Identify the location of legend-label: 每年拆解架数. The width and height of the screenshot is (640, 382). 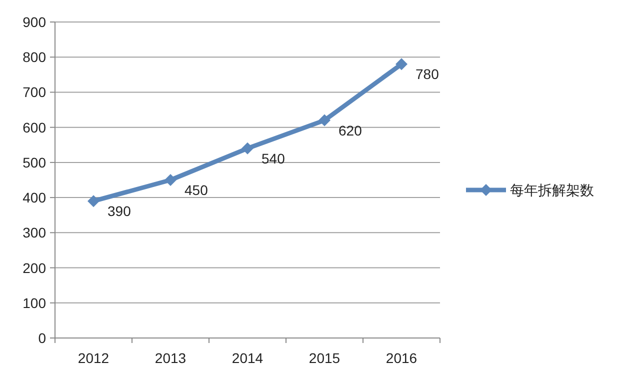
(552, 190).